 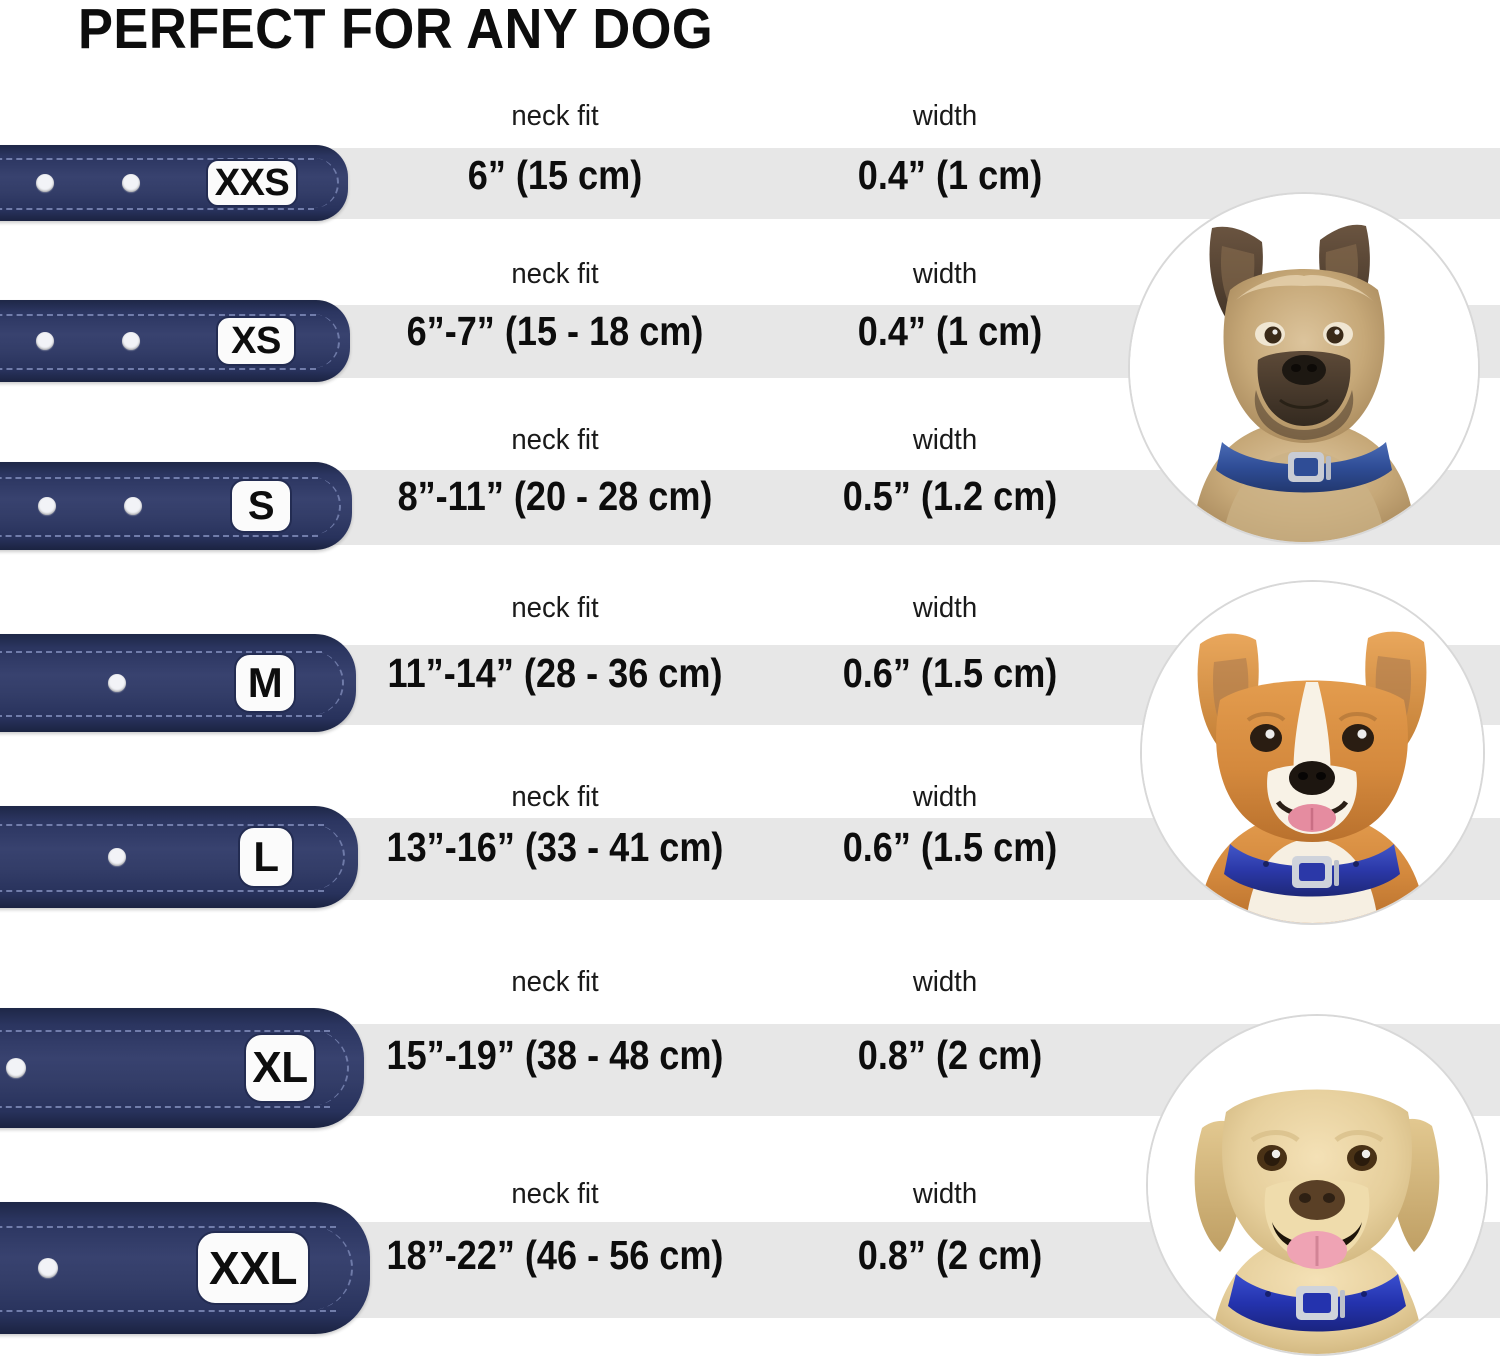 I want to click on size-badge-xs: XS, so click(x=256, y=341).